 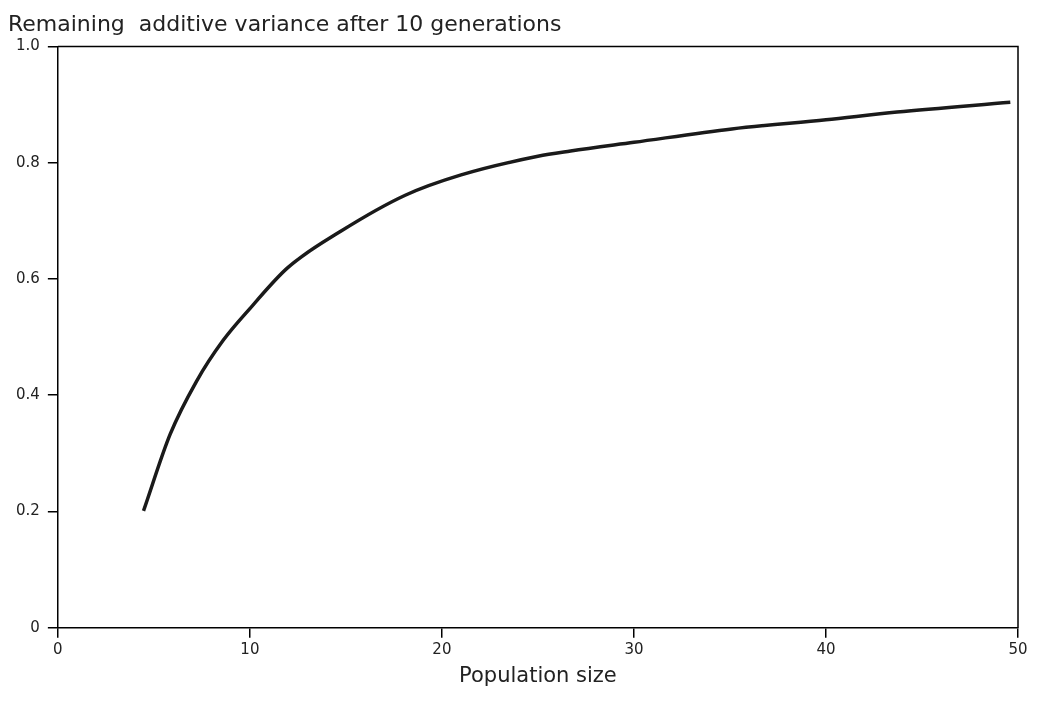 What do you see at coordinates (634, 648) in the screenshot?
I see `x-tick-label: 30` at bounding box center [634, 648].